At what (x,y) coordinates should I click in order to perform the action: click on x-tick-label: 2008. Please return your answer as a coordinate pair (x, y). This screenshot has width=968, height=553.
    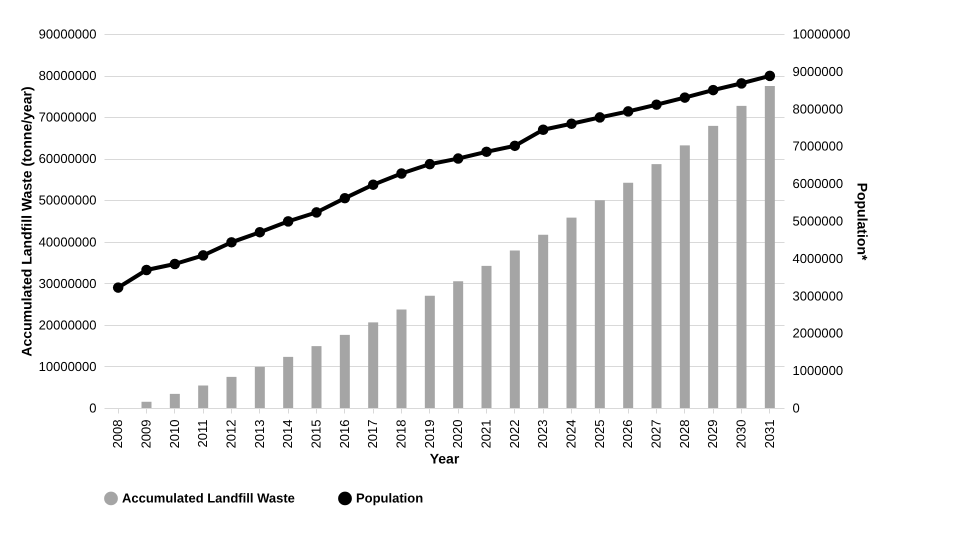
    Looking at the image, I should click on (118, 434).